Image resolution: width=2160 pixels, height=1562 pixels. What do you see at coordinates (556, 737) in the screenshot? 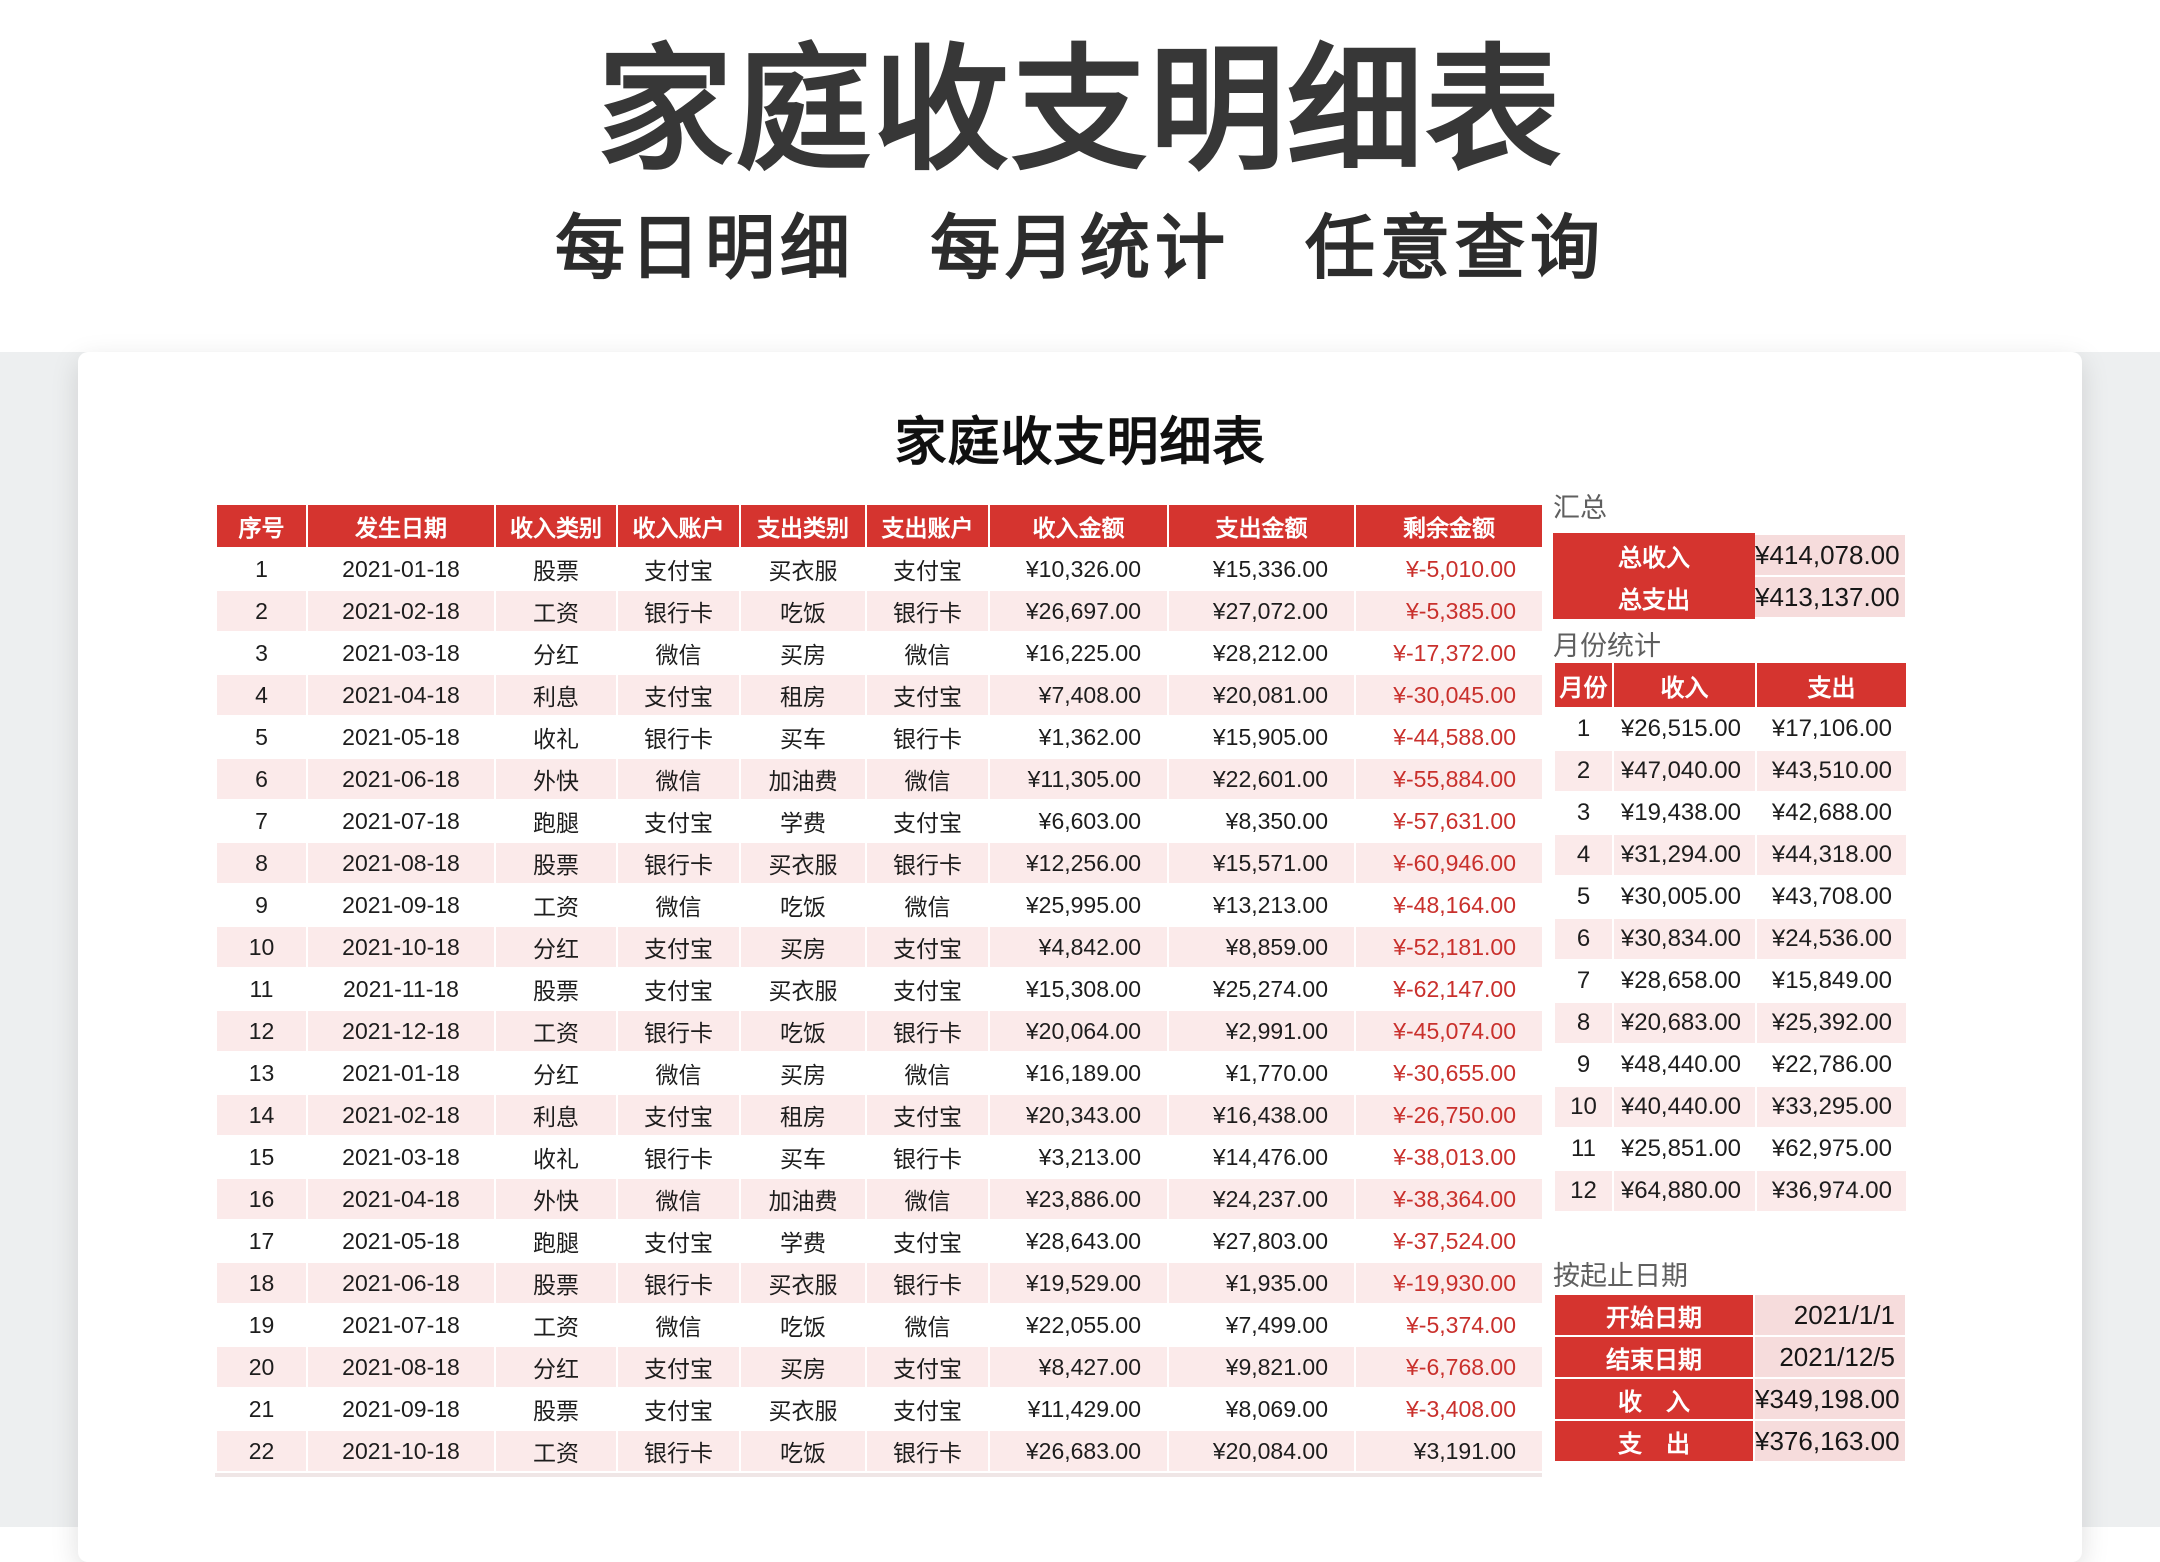
I see `ledger-cell: 收礼` at bounding box center [556, 737].